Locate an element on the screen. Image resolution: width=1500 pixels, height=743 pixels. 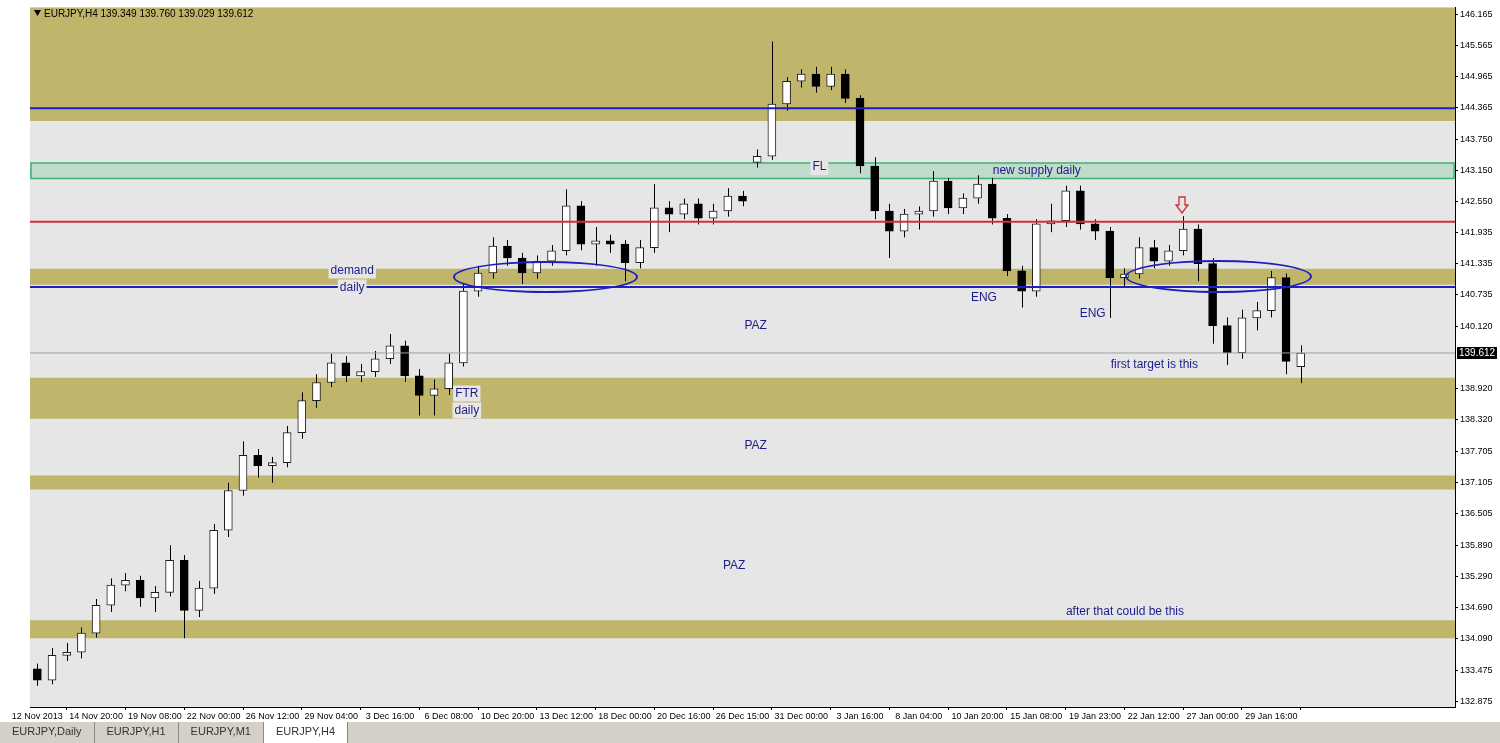
annotation: FTR daily is located at coordinates (467, 401).